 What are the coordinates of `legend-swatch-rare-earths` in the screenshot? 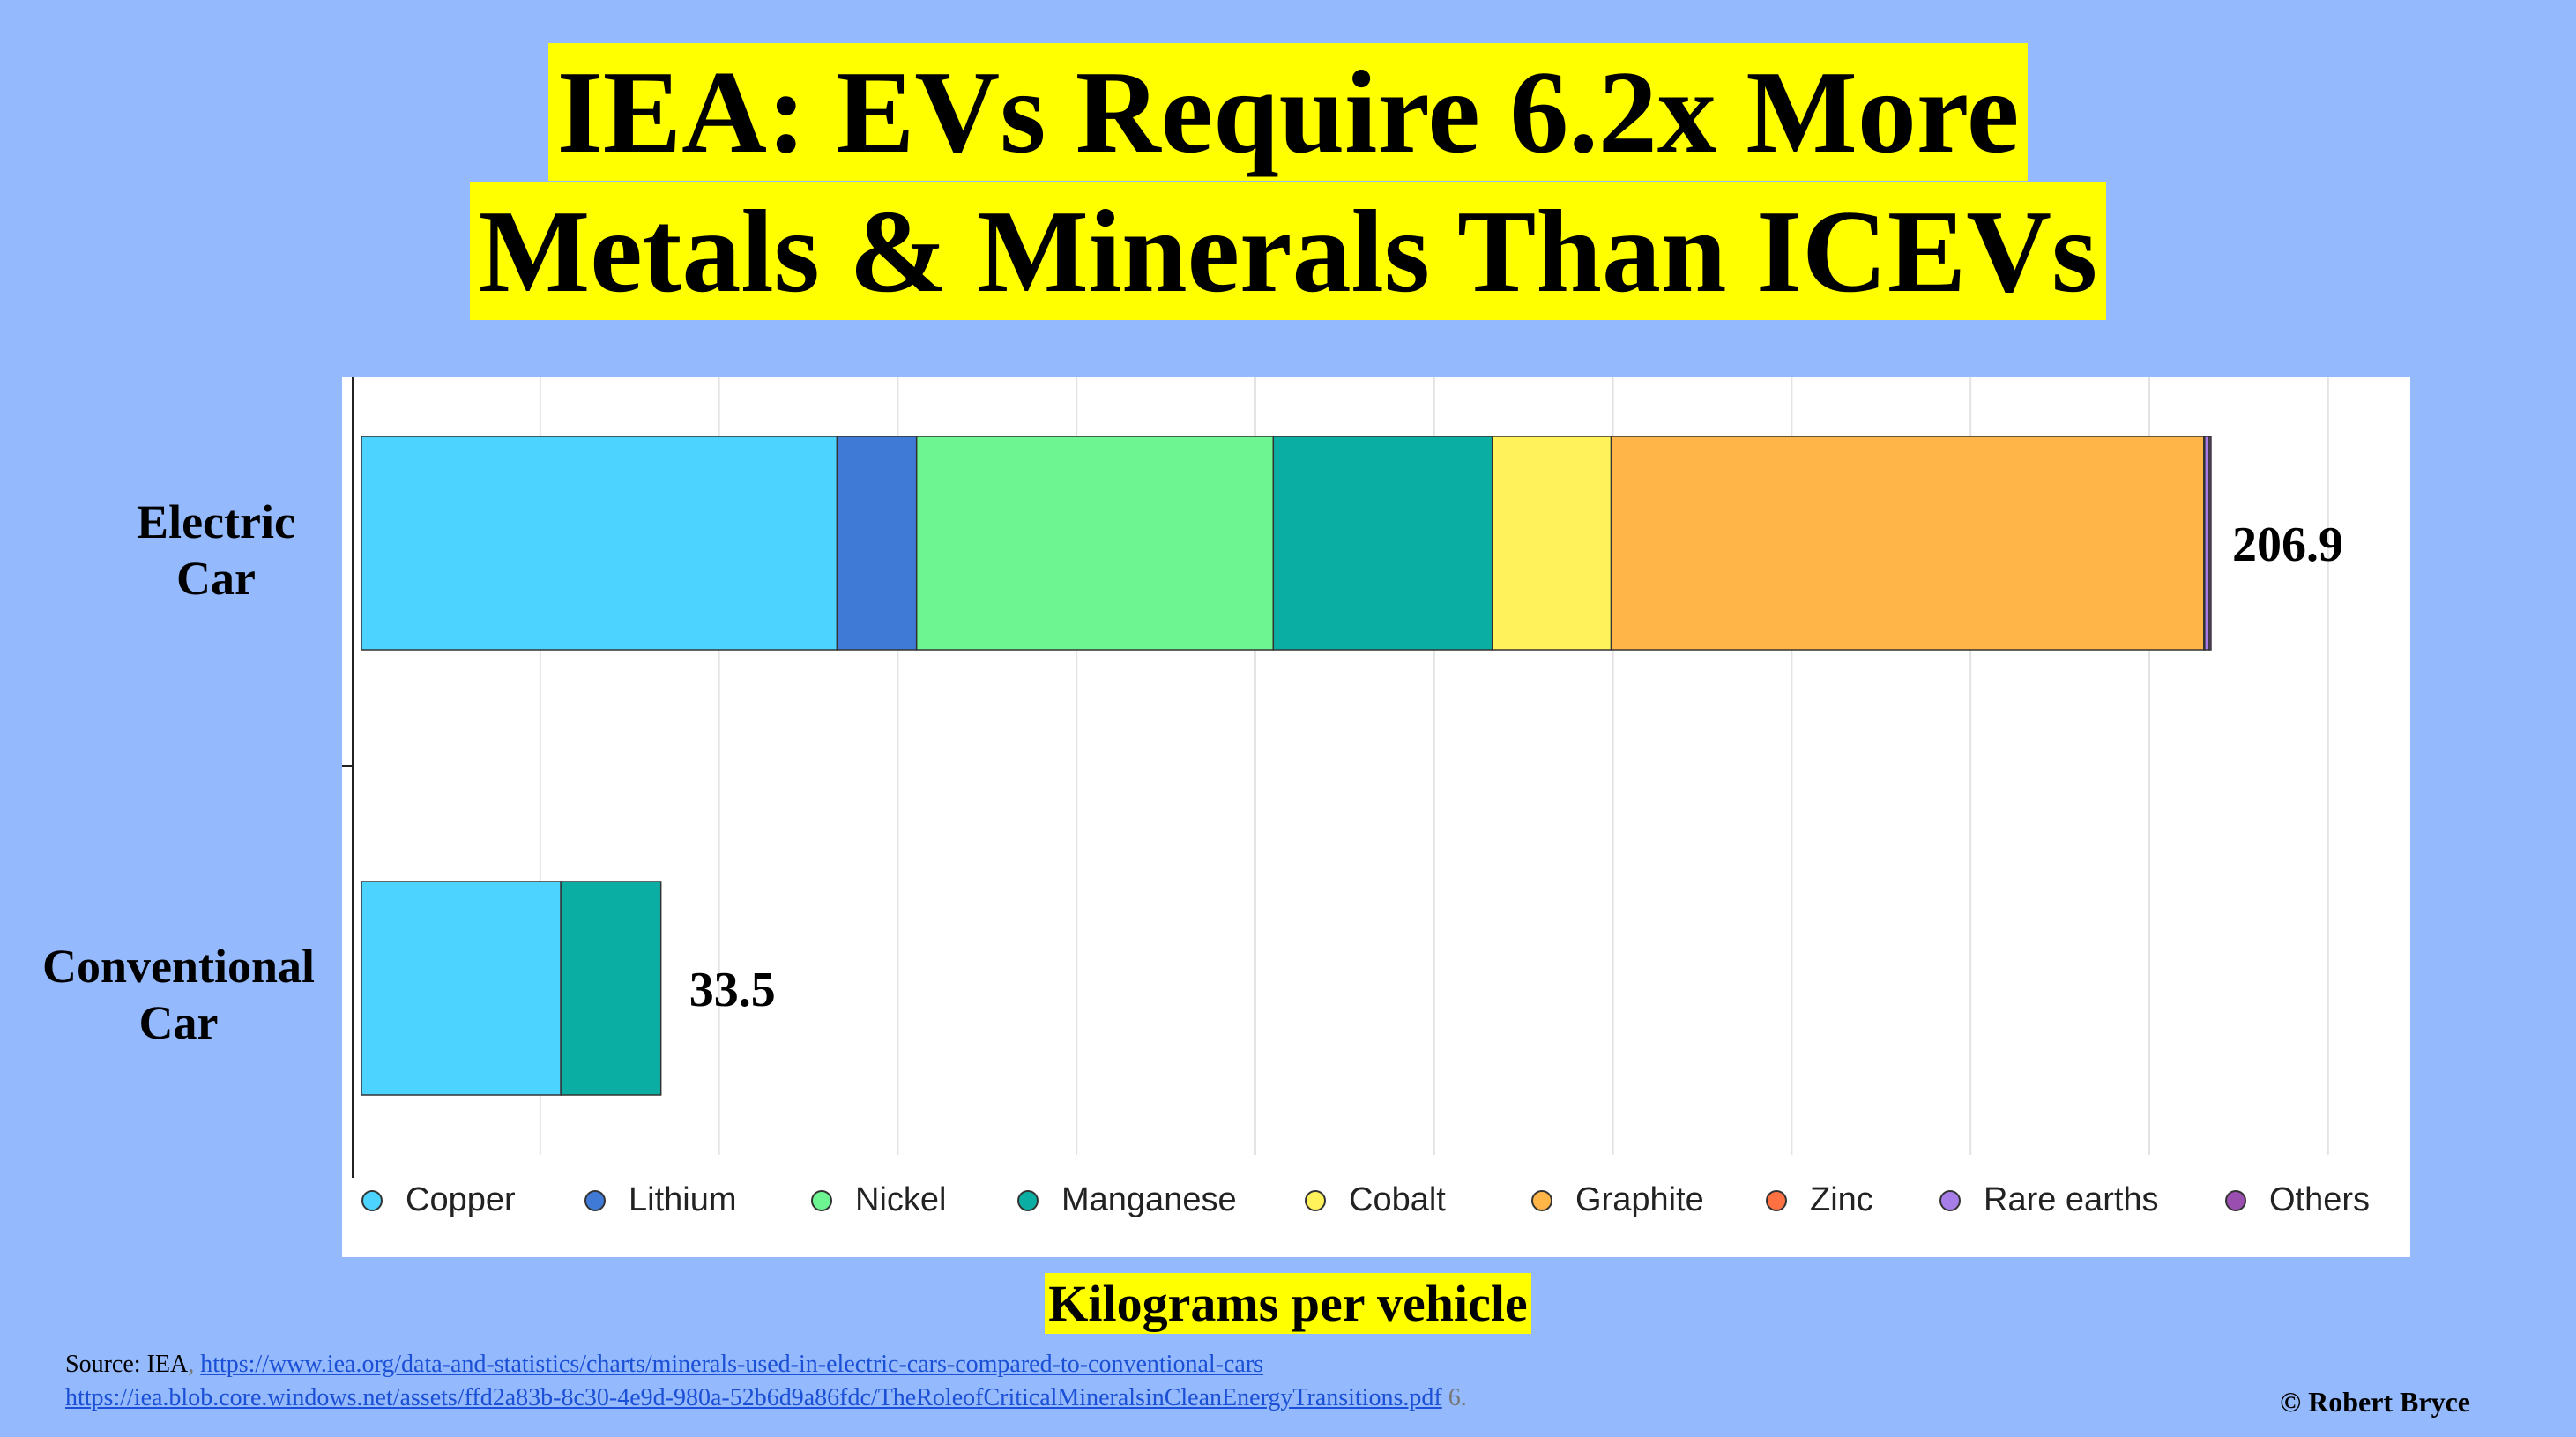 It's located at (1950, 1200).